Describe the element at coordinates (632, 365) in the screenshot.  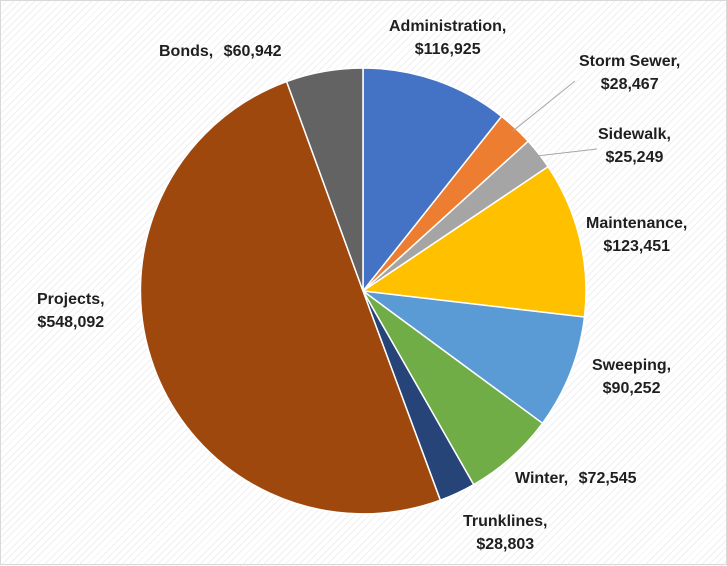
I see `label-sweeping-category: Sweeping,` at that location.